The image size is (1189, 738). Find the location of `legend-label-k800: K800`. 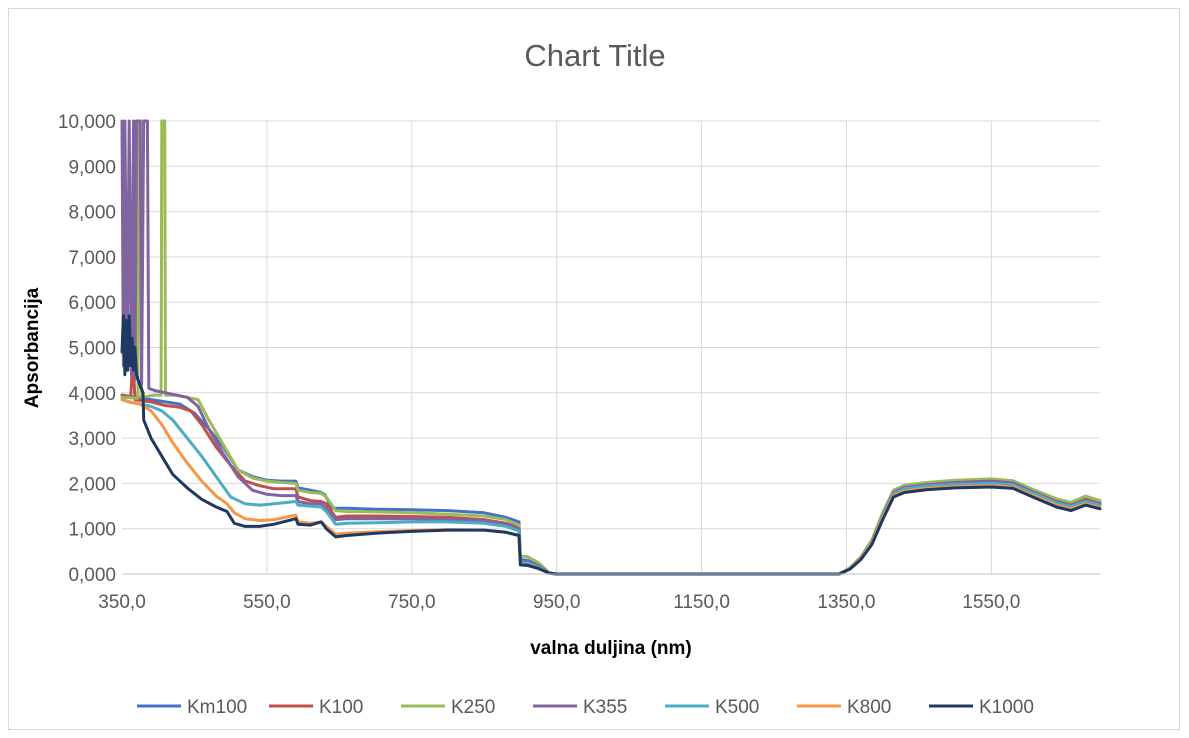

legend-label-k800: K800 is located at coordinates (869, 707).